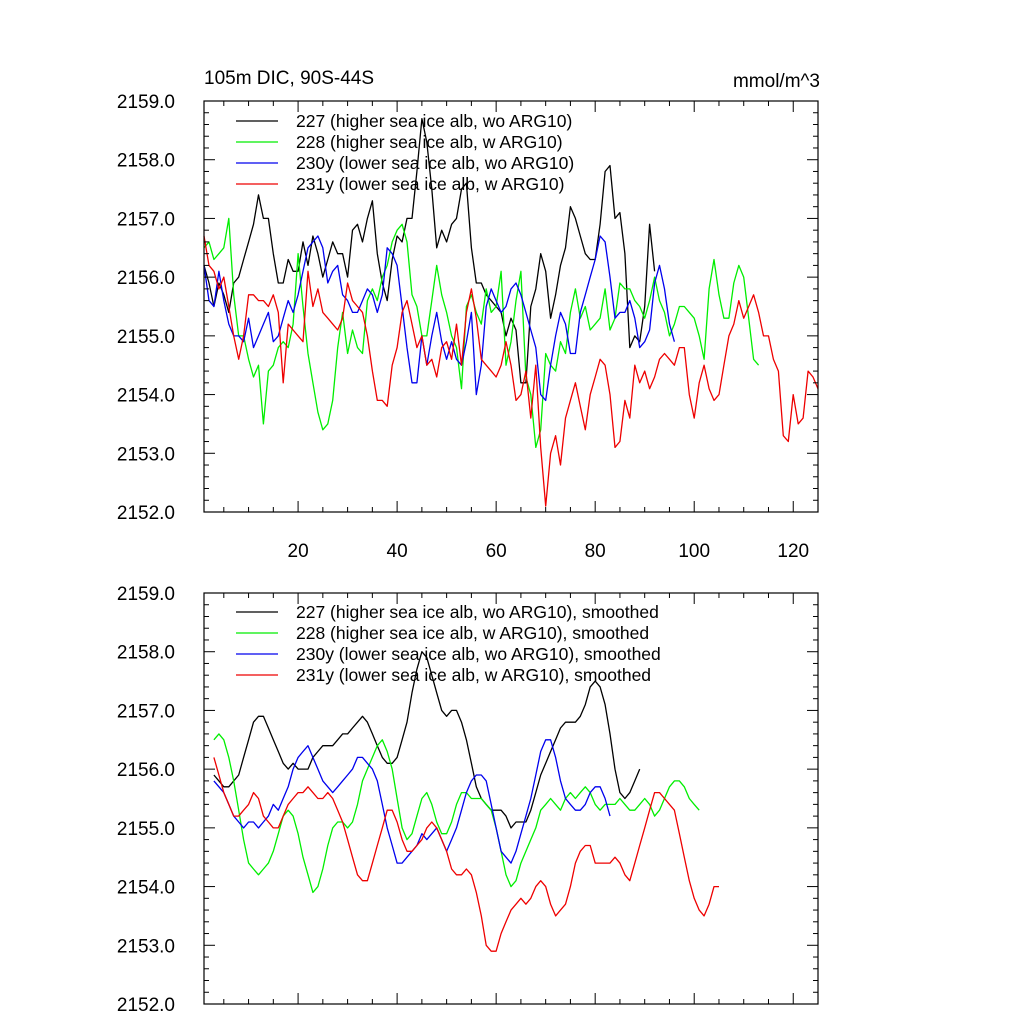 The image size is (1024, 1024). I want to click on legend-label-0: 227 (higher sea ice alb, wo ARG10), so click(434, 121).